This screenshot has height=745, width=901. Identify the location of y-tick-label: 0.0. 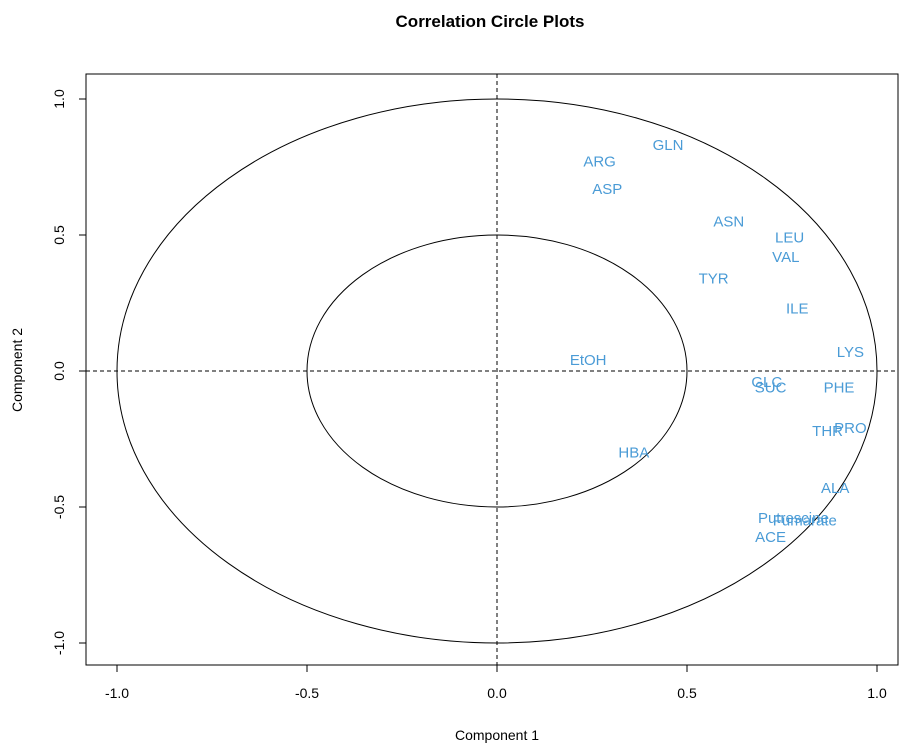
(59, 371).